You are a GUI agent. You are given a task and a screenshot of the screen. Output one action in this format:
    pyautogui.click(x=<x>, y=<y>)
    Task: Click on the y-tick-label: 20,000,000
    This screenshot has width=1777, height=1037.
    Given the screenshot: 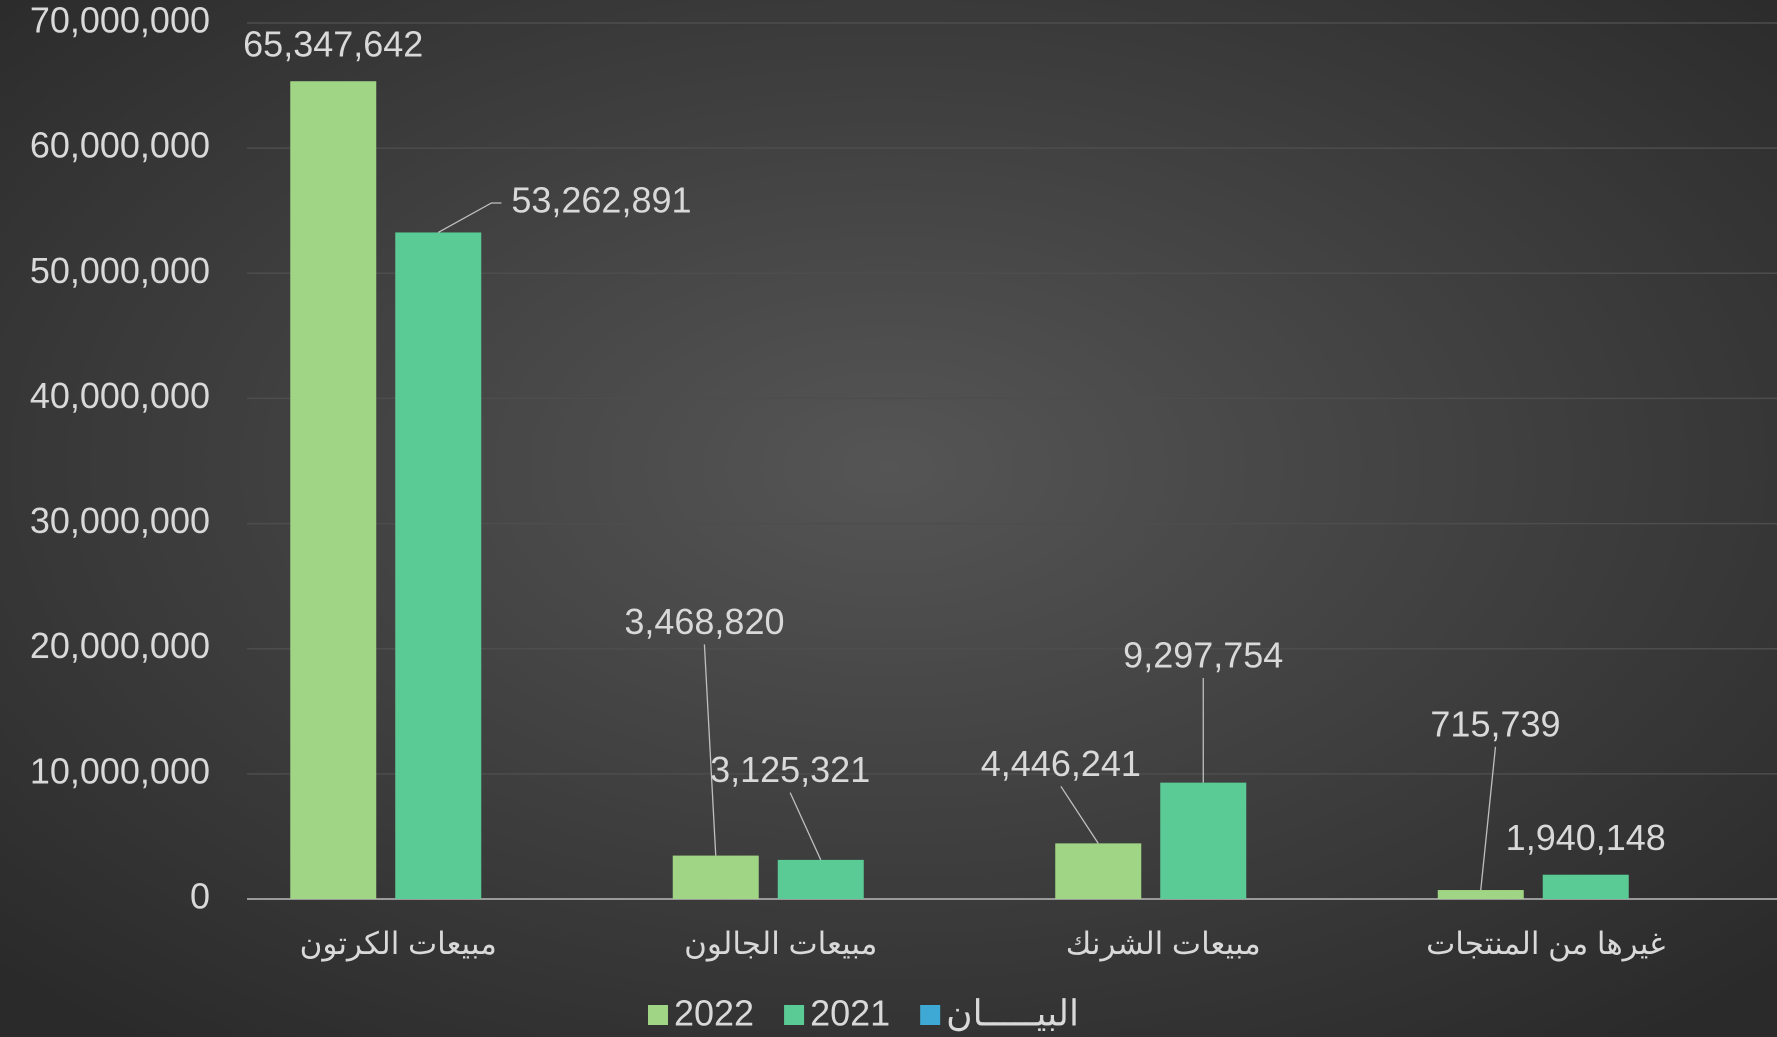 What is the action you would take?
    pyautogui.click(x=120, y=645)
    